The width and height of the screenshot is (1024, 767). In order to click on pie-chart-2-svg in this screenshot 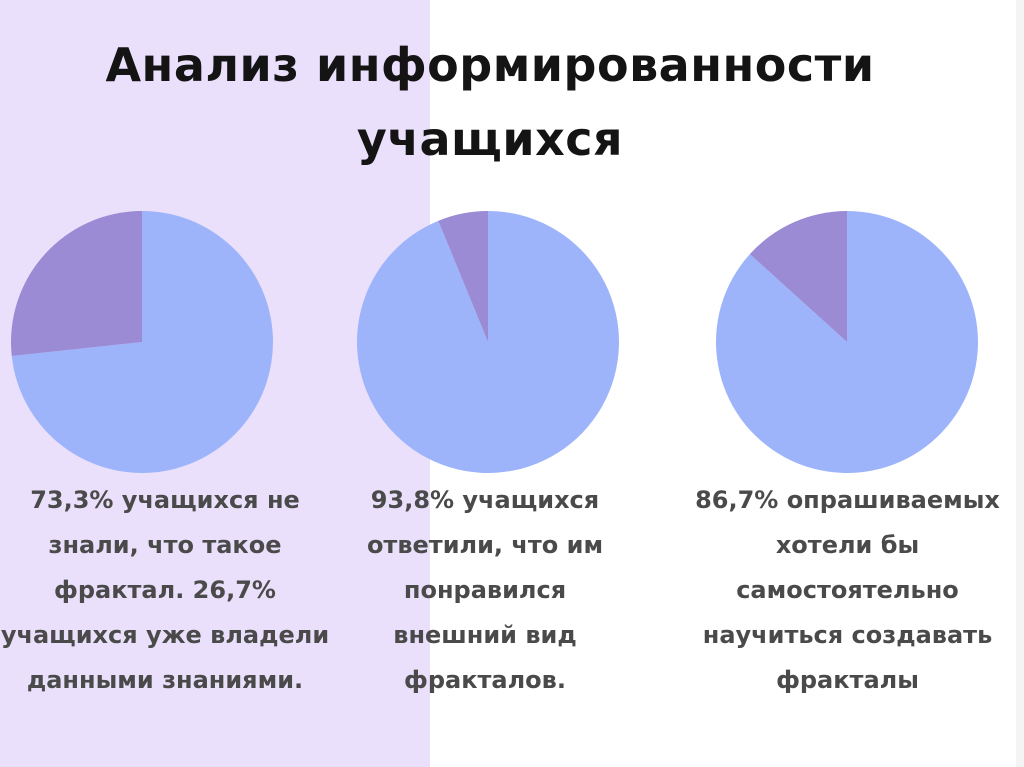, I will do `click(488, 342)`.